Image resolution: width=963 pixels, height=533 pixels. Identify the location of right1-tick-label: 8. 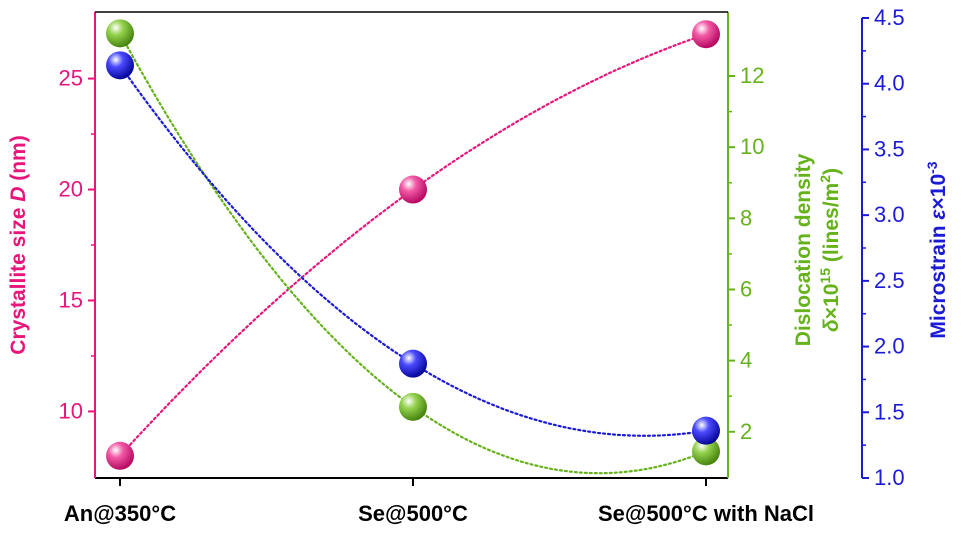
(746, 217).